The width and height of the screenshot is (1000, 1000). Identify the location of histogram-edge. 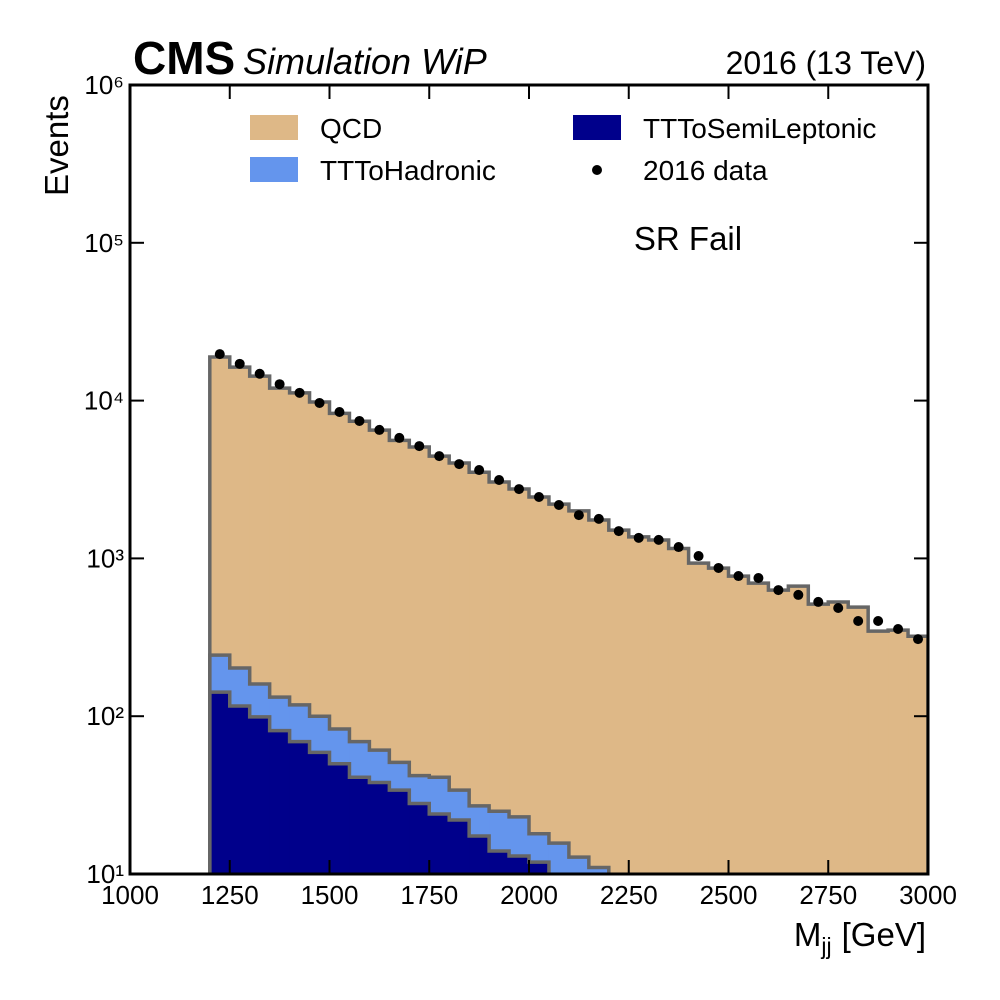
(409, 763).